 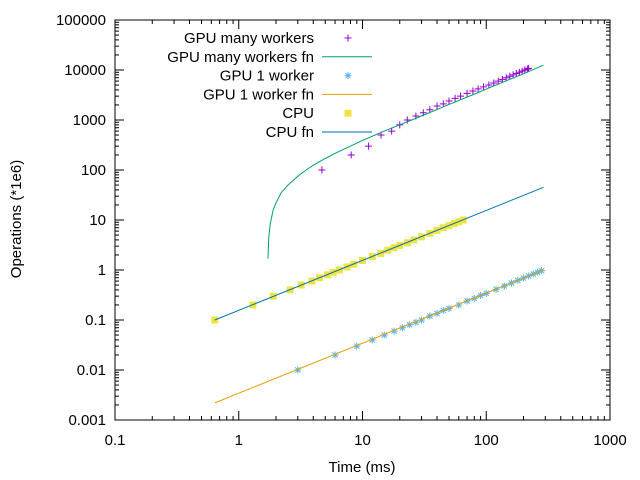 I want to click on legend-label: GPU 1 worker fn, so click(x=258, y=94).